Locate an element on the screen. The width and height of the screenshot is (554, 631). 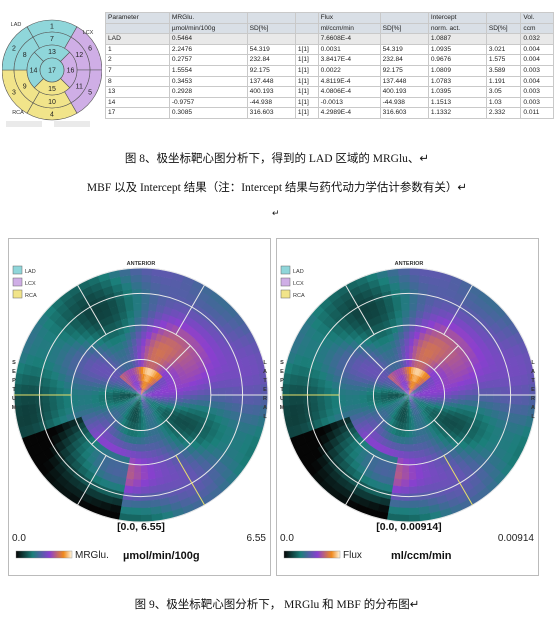
table-cell: 316.603 is located at coordinates (404, 113).